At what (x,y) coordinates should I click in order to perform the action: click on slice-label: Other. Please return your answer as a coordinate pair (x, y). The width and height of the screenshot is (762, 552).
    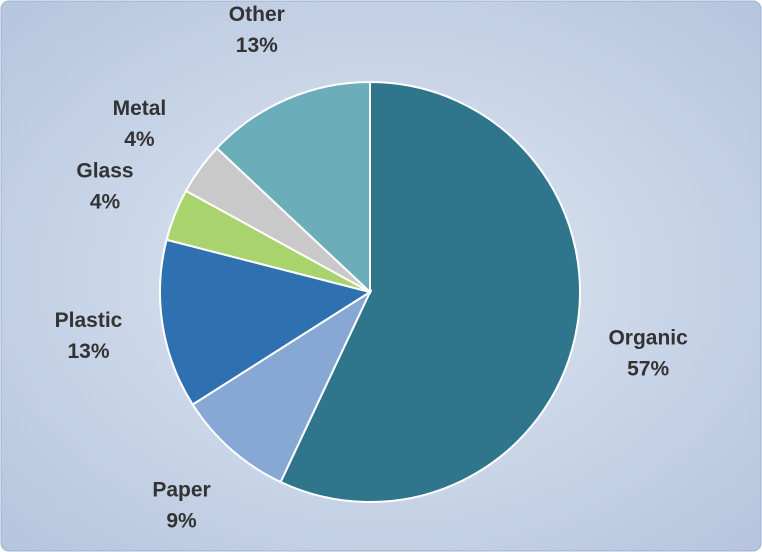
    Looking at the image, I should click on (257, 14).